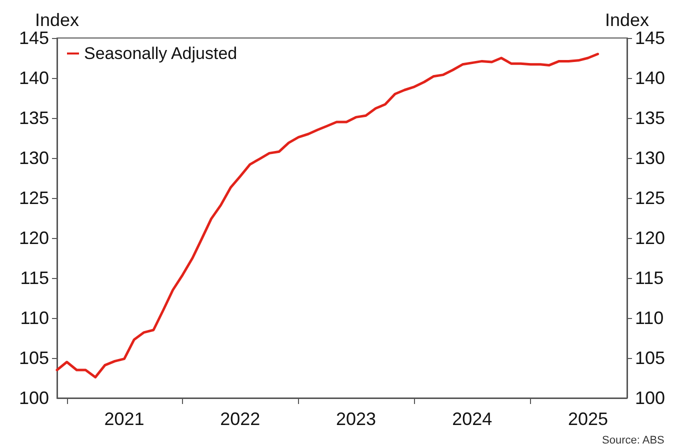 The image size is (673, 448). I want to click on y-tick-label: 110, so click(34, 318).